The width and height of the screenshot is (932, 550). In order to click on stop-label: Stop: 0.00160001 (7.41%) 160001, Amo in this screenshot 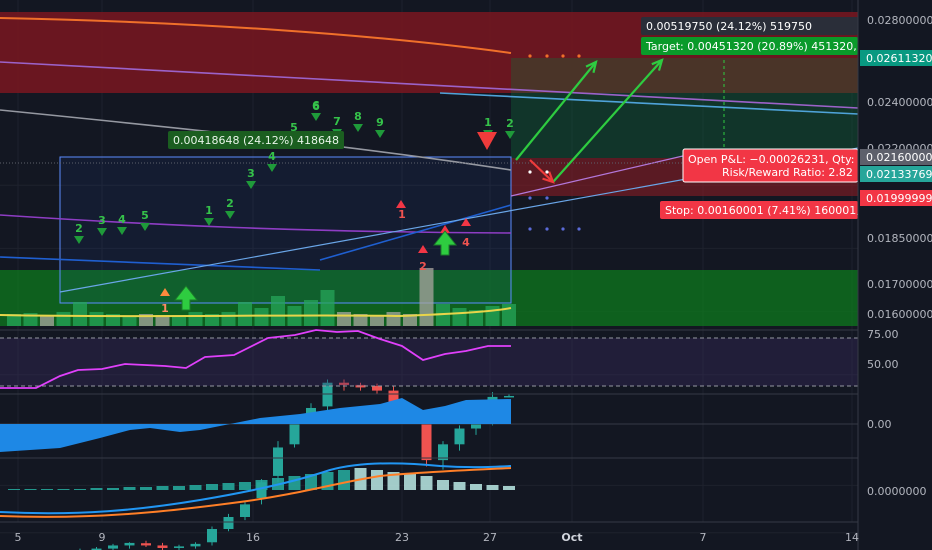, I will do `click(776, 210)`.